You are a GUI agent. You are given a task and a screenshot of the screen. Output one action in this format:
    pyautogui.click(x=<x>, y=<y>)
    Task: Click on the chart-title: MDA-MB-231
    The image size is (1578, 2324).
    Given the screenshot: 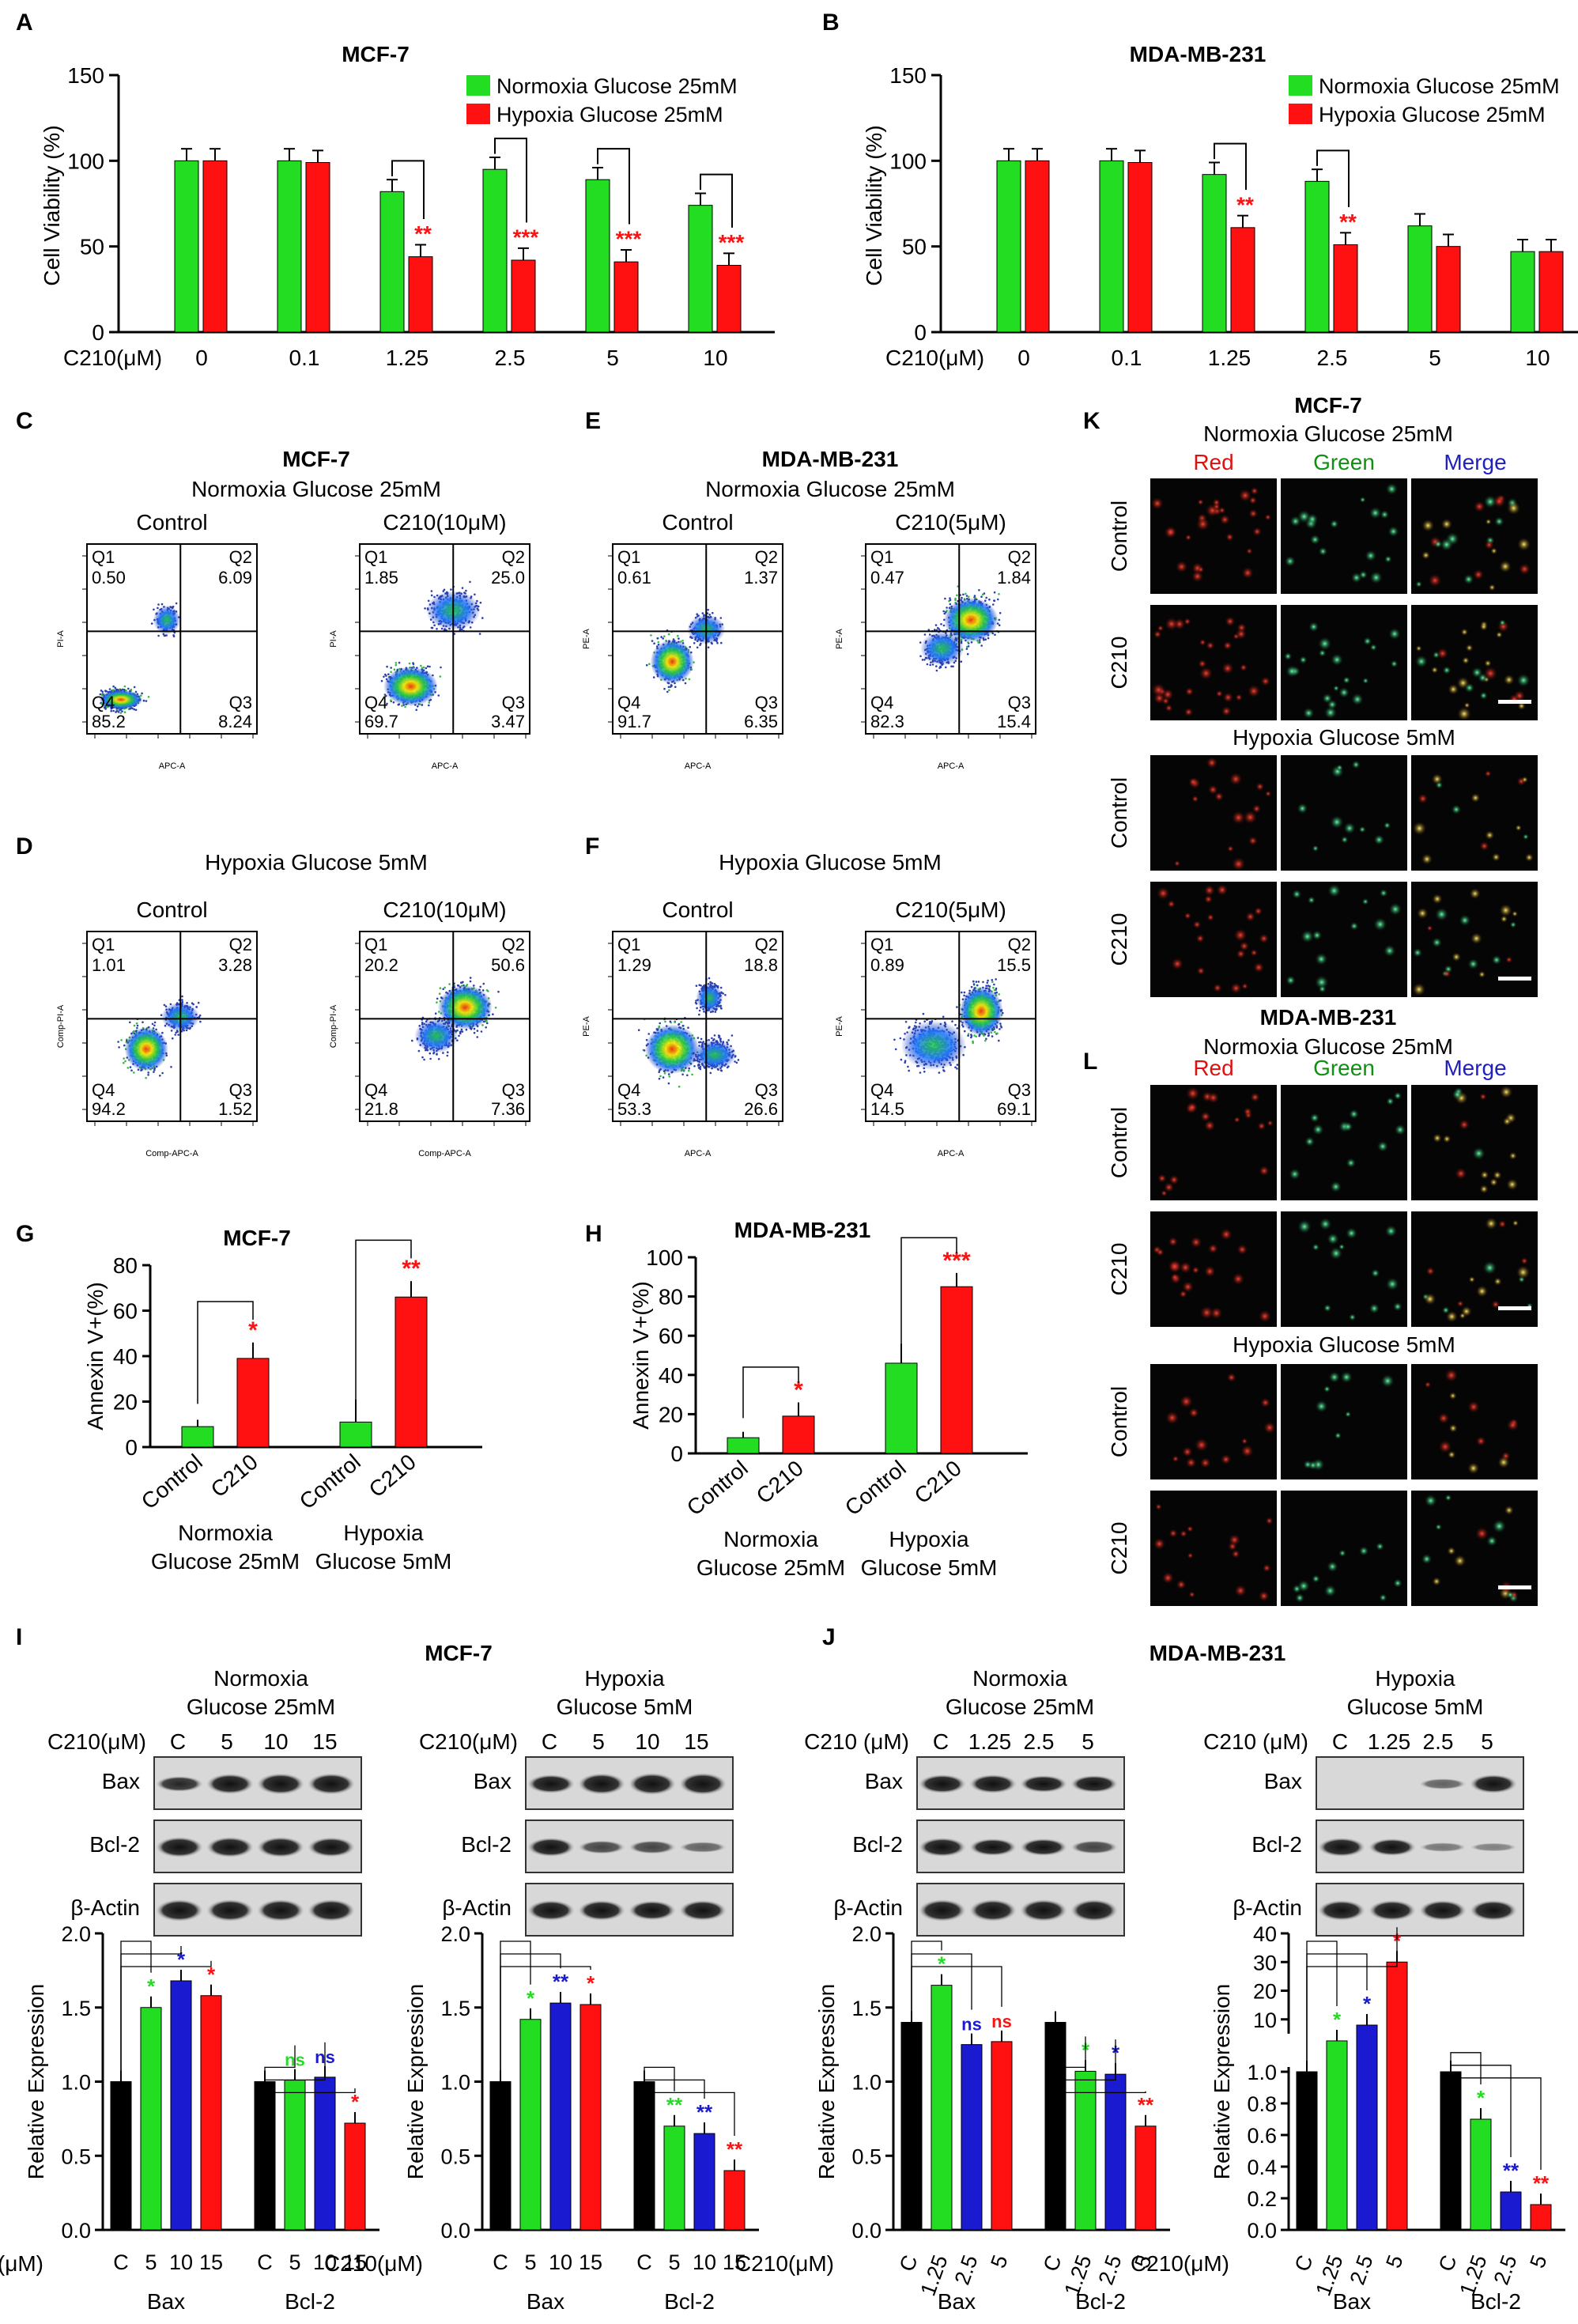 What is the action you would take?
    pyautogui.click(x=1198, y=54)
    